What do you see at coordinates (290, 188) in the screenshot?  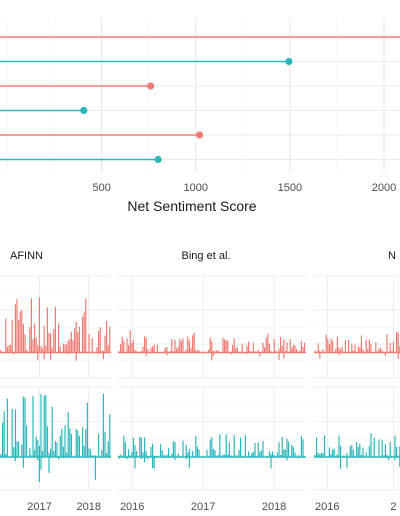 I see `x-tick-label: 1500` at bounding box center [290, 188].